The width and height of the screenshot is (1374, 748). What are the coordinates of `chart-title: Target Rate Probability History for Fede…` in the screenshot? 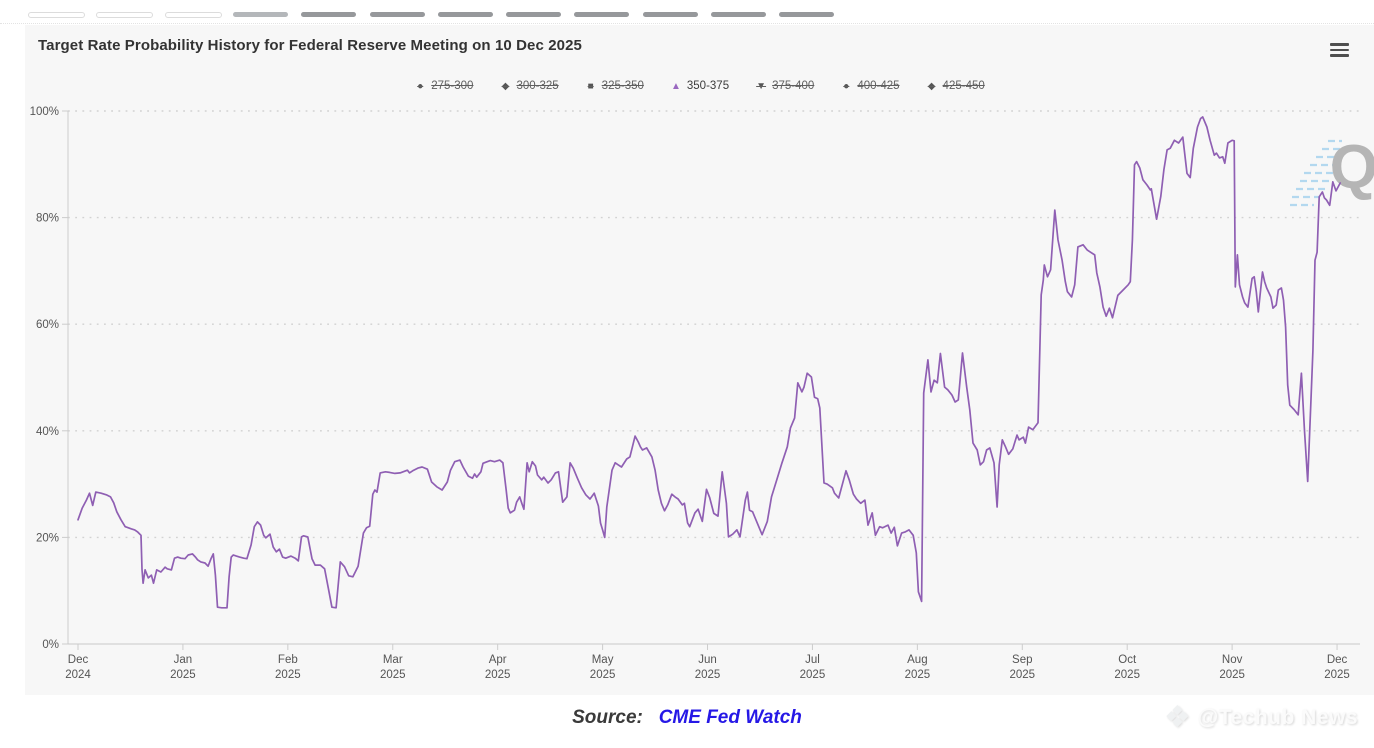 It's located at (310, 45).